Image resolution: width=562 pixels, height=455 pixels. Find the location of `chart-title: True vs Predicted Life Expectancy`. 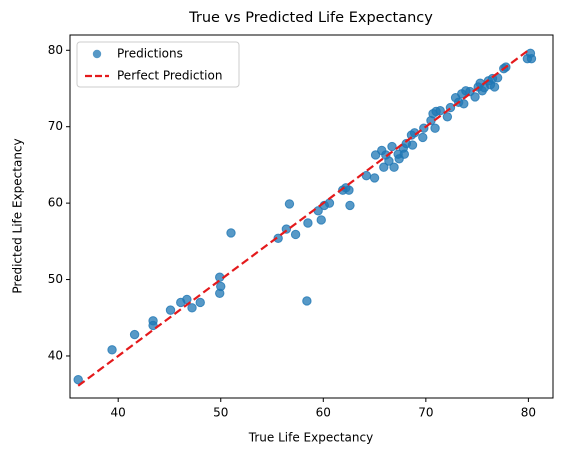

chart-title: True vs Predicted Life Expectancy is located at coordinates (310, 18).